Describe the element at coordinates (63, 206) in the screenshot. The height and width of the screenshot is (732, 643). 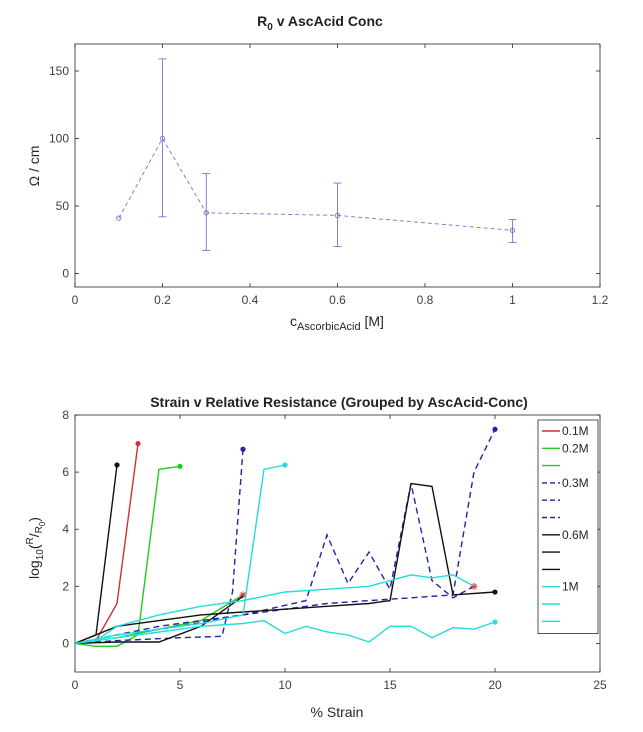
I see `y-tick-label: 50` at that location.